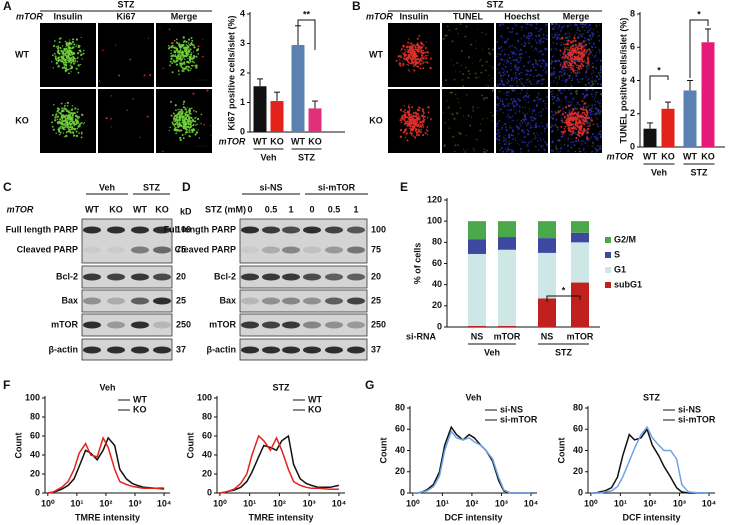  Describe the element at coordinates (417, 264) in the screenshot. I see `y-axis-label: % of cells` at that location.